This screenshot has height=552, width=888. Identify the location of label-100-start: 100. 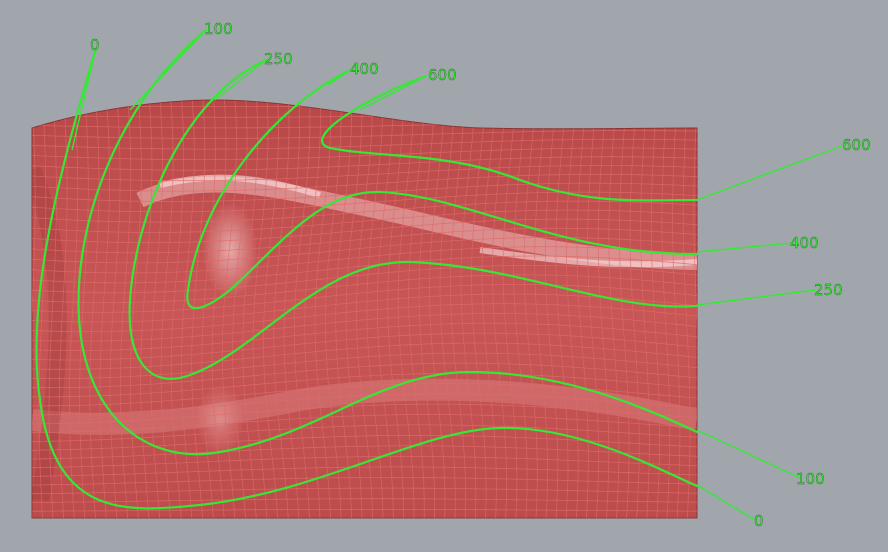
(218, 29).